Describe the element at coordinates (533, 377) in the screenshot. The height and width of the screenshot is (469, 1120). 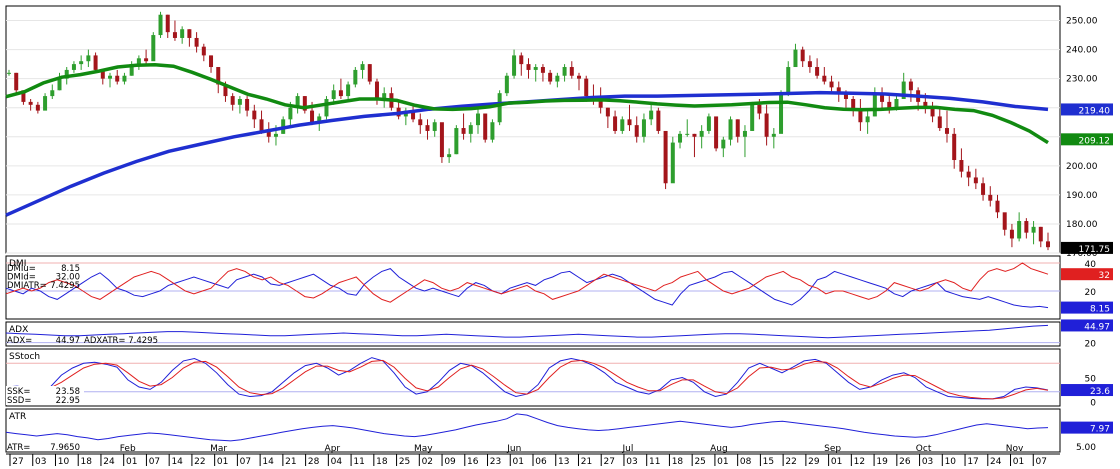
I see `panel-frame-sstoch` at that location.